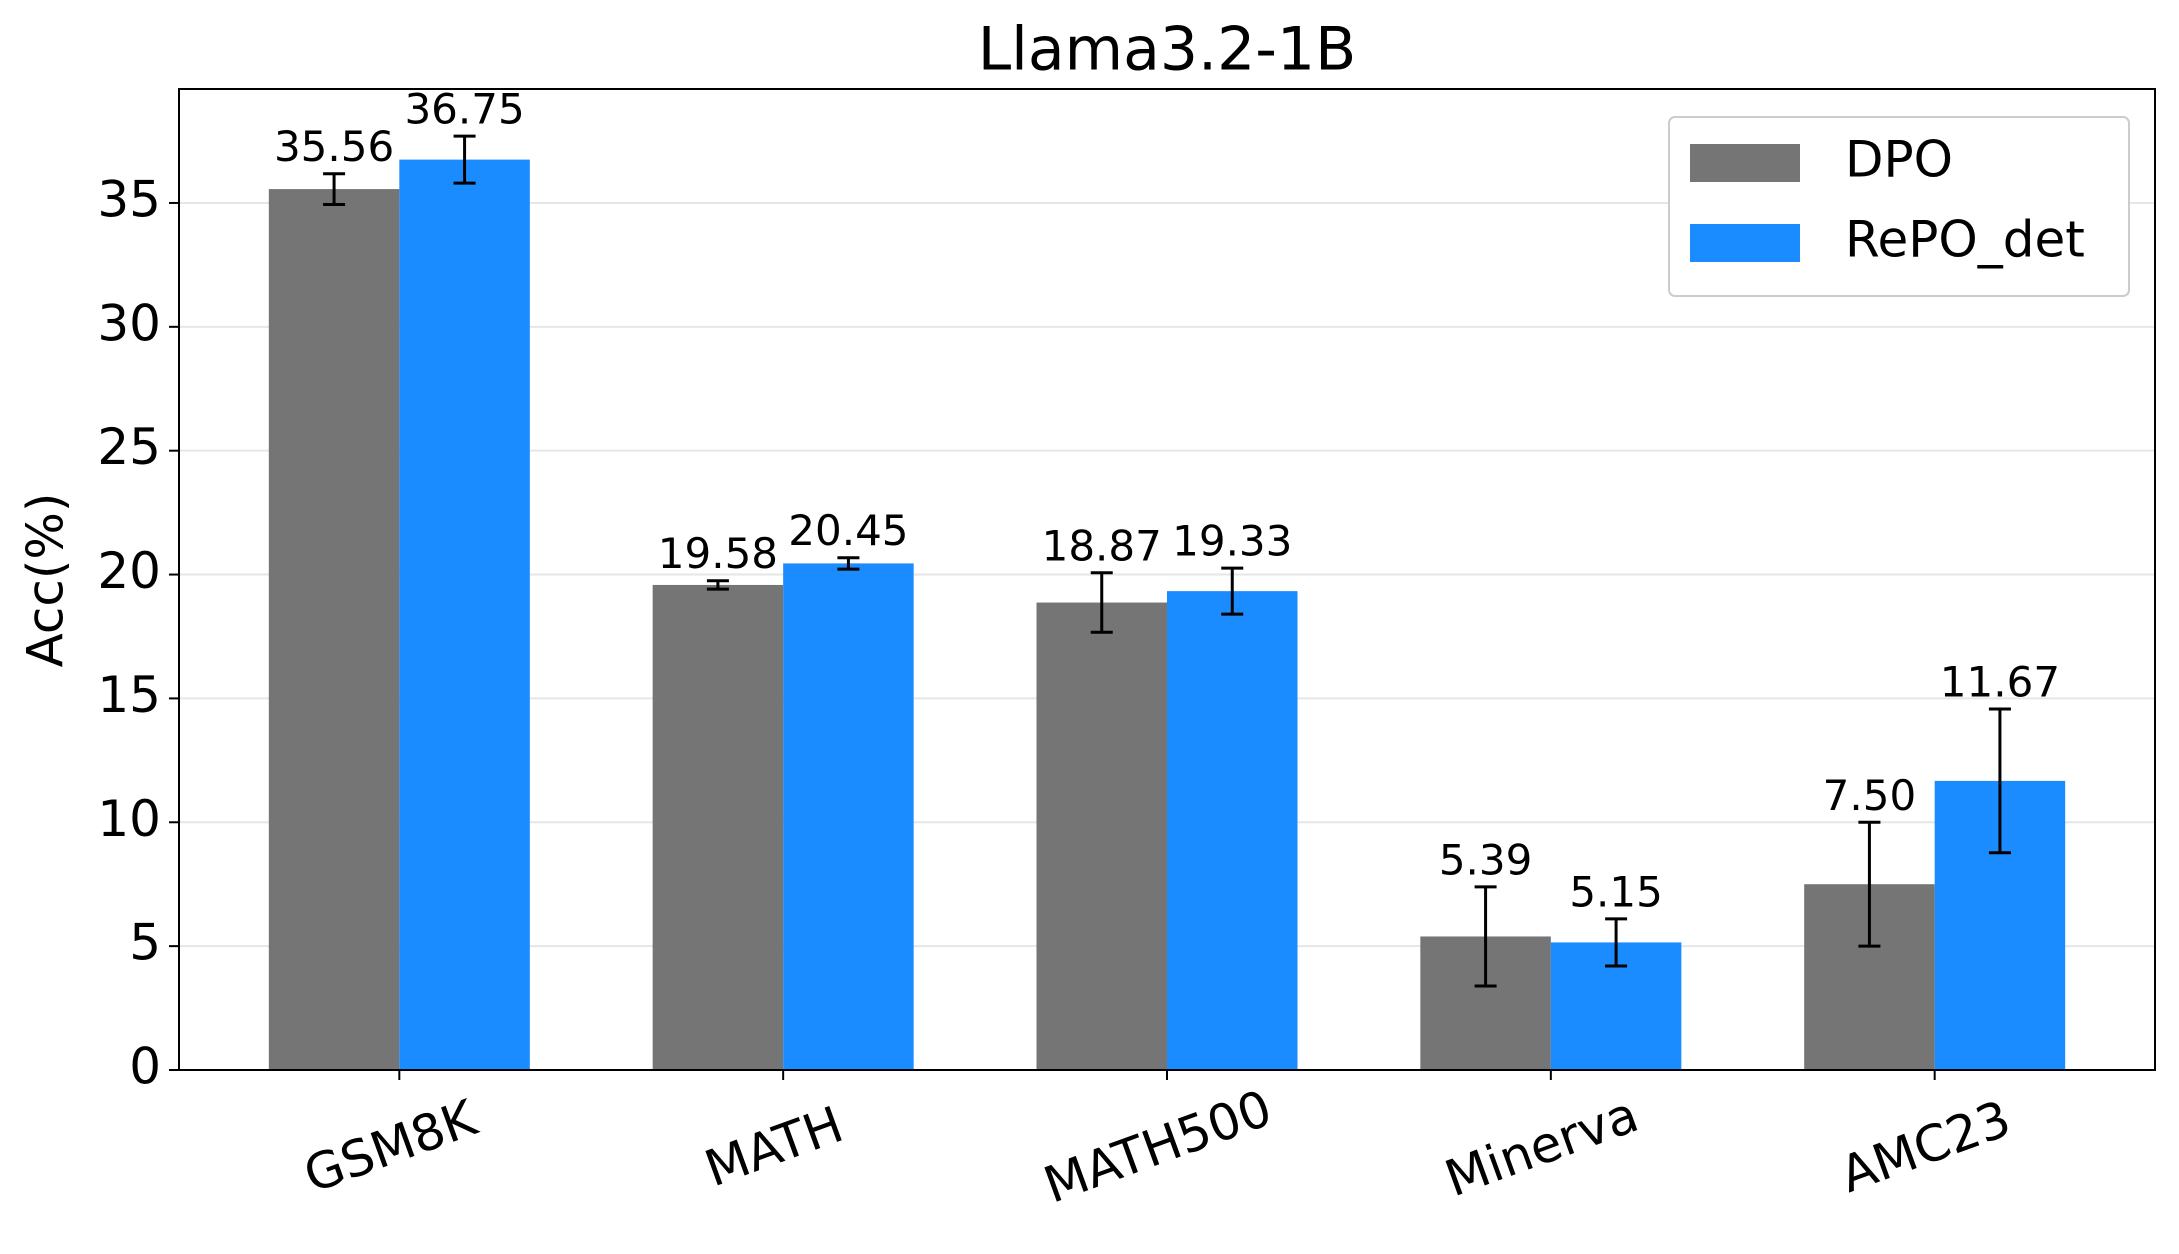 The width and height of the screenshot is (2179, 1254). I want to click on data-label: 35.56, so click(334, 146).